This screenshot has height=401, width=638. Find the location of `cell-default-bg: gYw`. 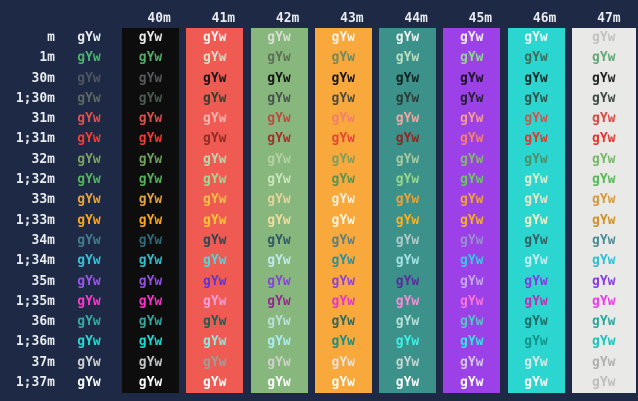

cell-default-bg: gYw is located at coordinates (89, 160).